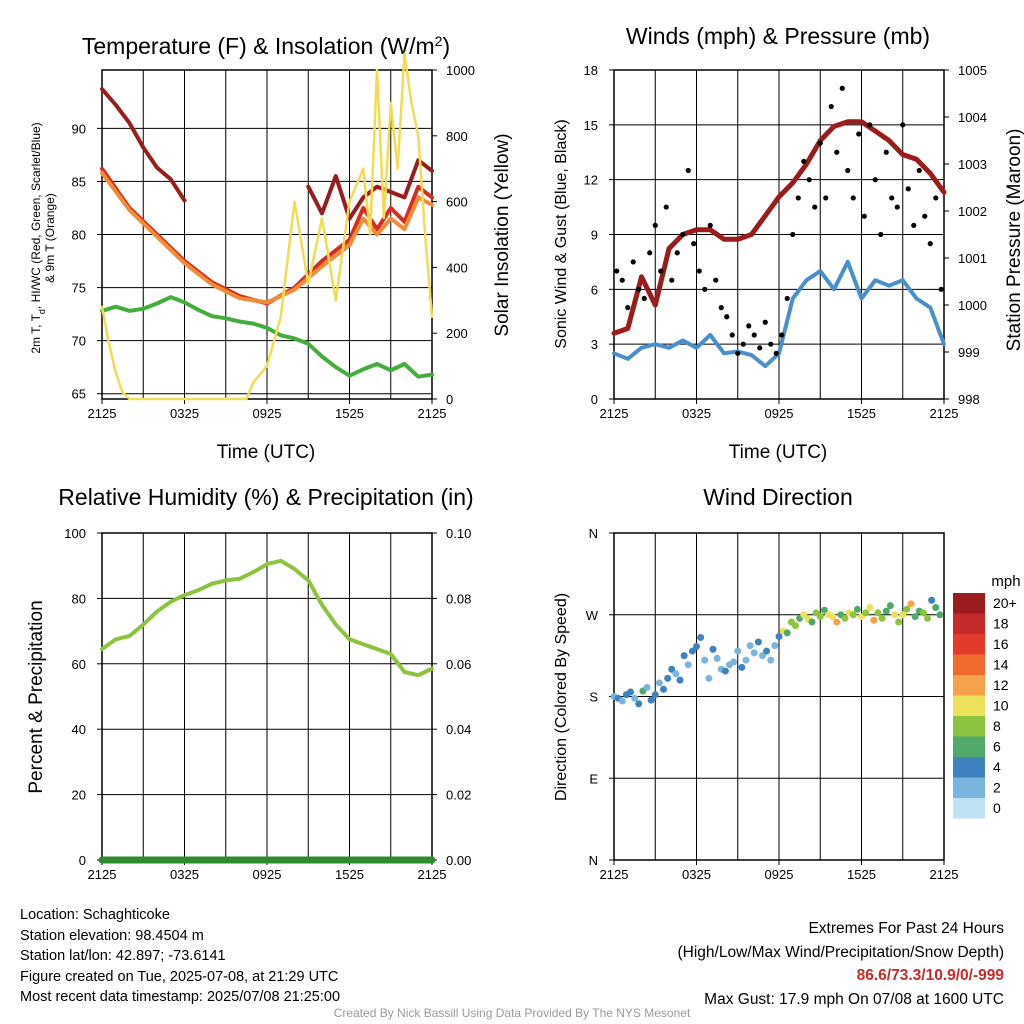 Image resolution: width=1024 pixels, height=1024 pixels. Describe the element at coordinates (75, 533) in the screenshot. I see `y-tick-label: 100` at that location.